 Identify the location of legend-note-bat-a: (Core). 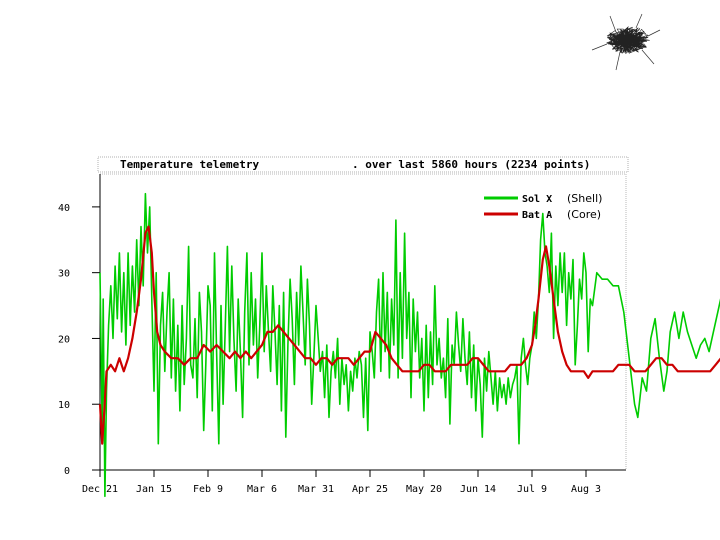
(584, 214).